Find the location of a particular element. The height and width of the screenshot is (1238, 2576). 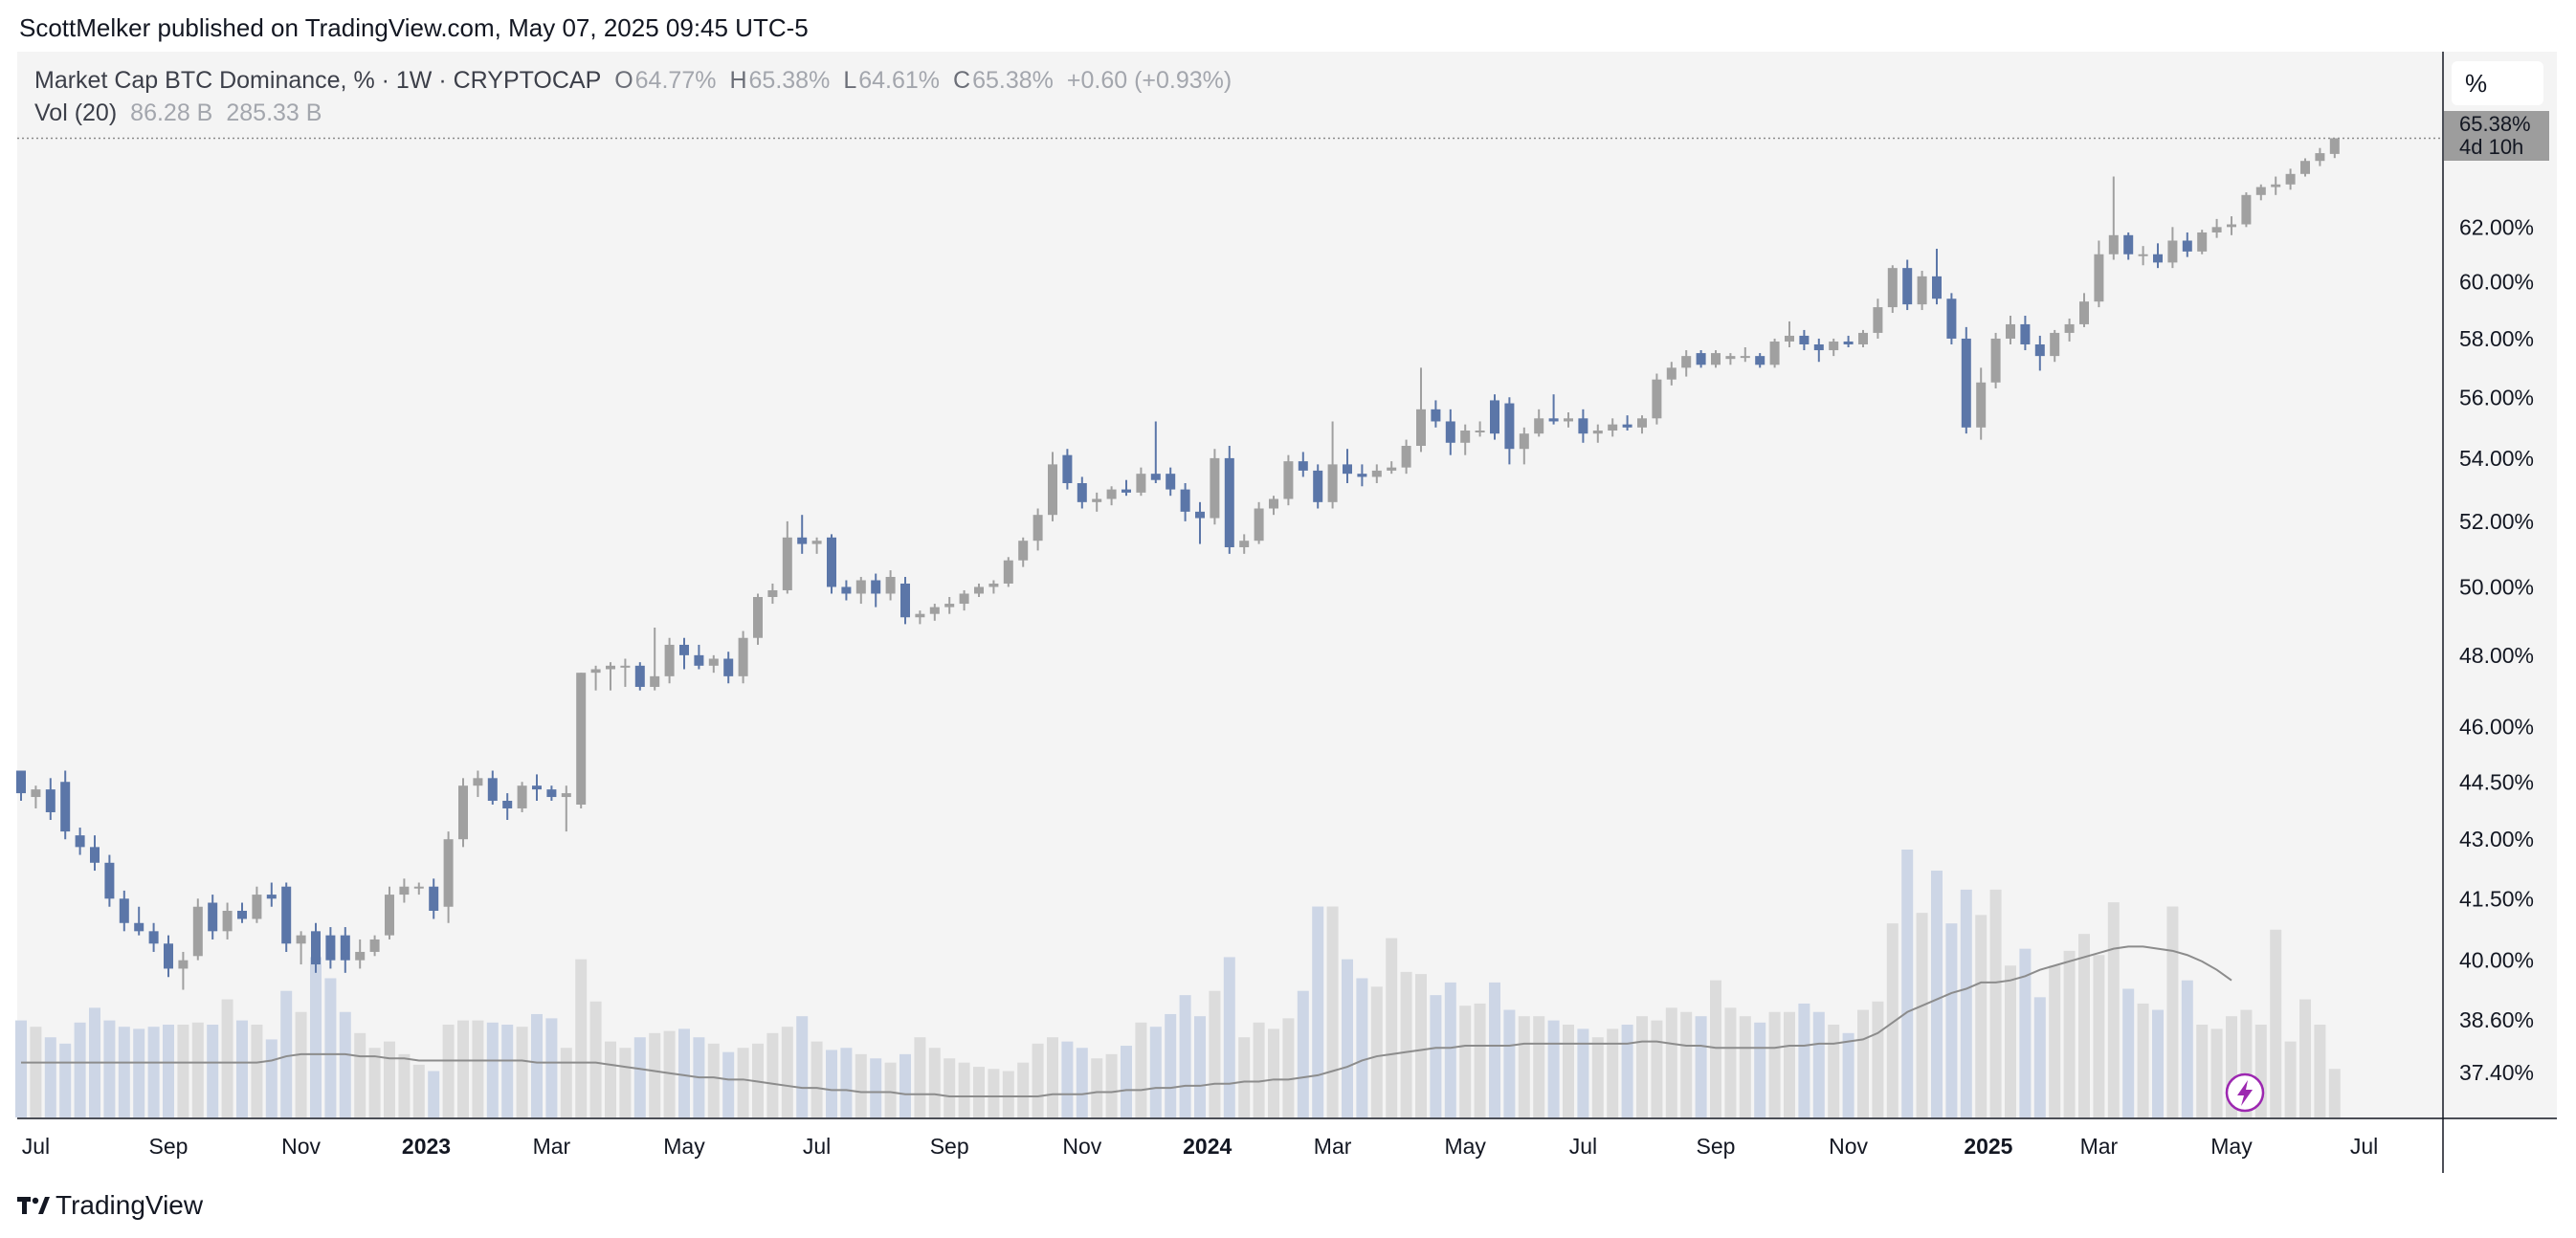

high-label: H is located at coordinates (738, 80).